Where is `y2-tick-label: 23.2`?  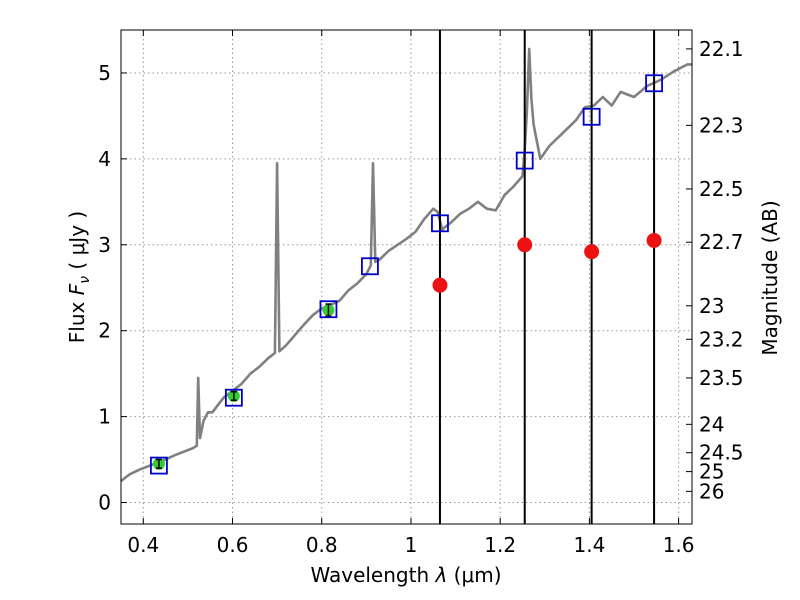 y2-tick-label: 23.2 is located at coordinates (721, 339).